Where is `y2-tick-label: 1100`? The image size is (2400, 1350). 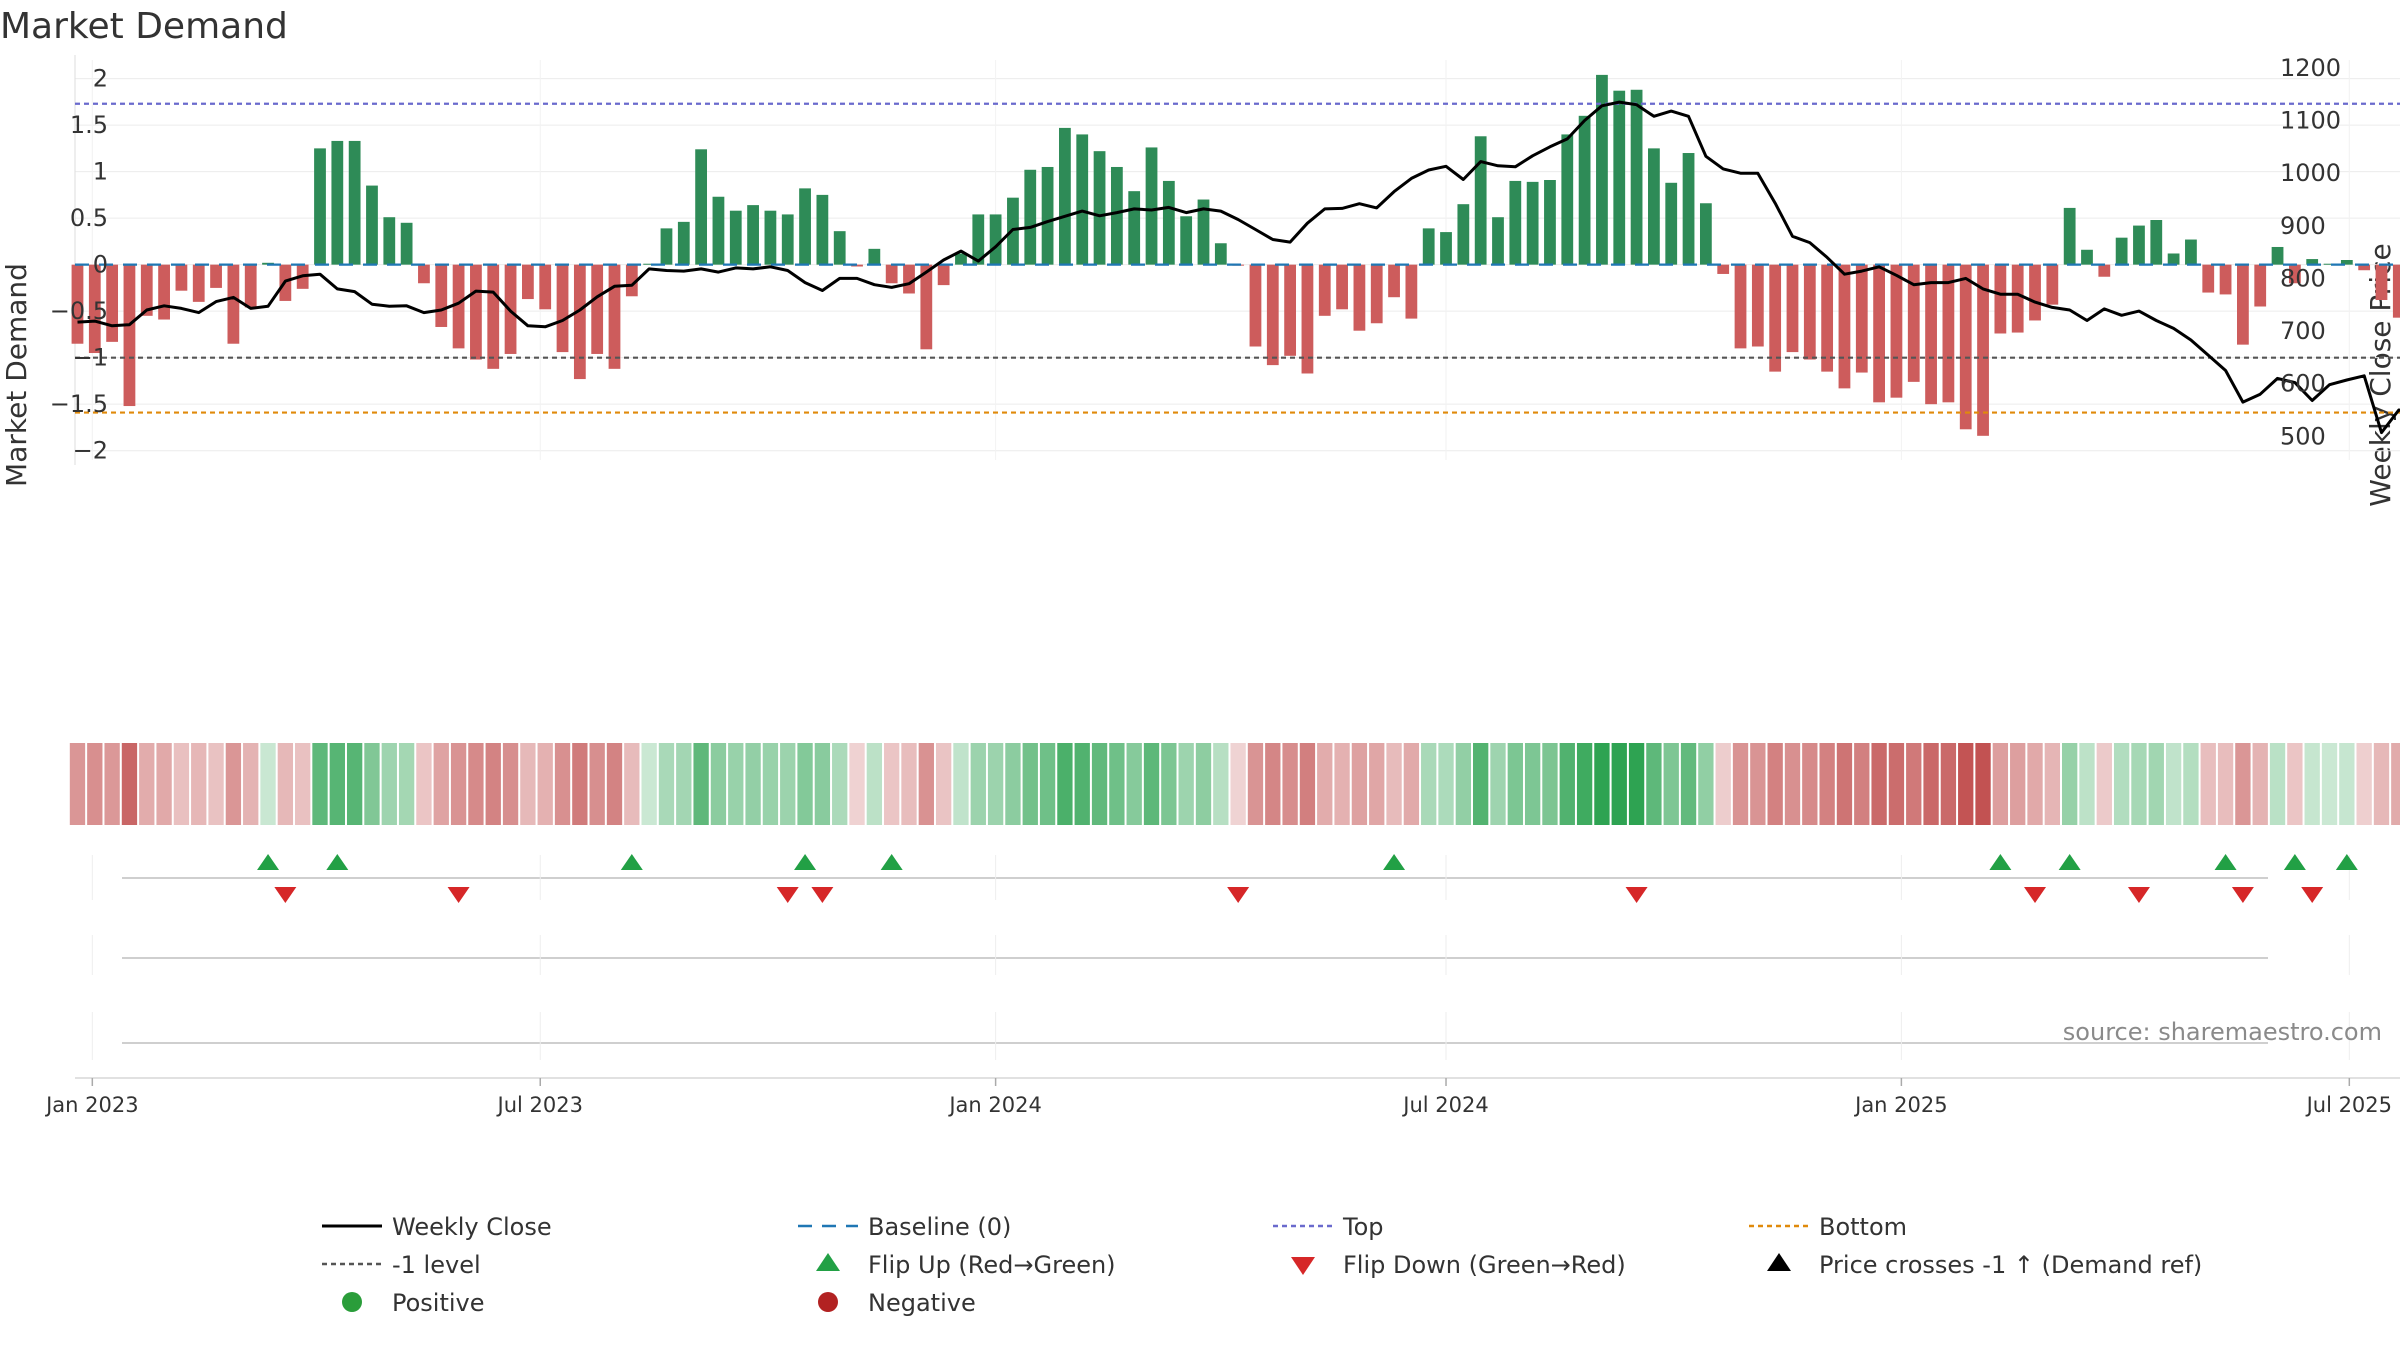
y2-tick-label: 1100 is located at coordinates (2310, 121).